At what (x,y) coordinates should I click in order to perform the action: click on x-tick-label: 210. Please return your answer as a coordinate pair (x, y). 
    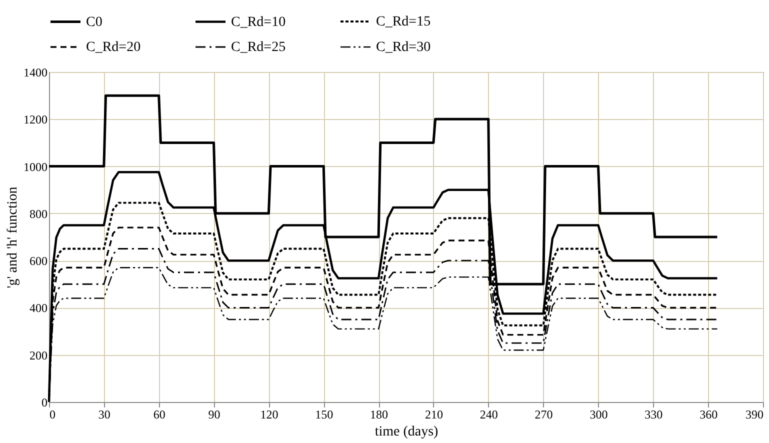
    Looking at the image, I should click on (433, 415).